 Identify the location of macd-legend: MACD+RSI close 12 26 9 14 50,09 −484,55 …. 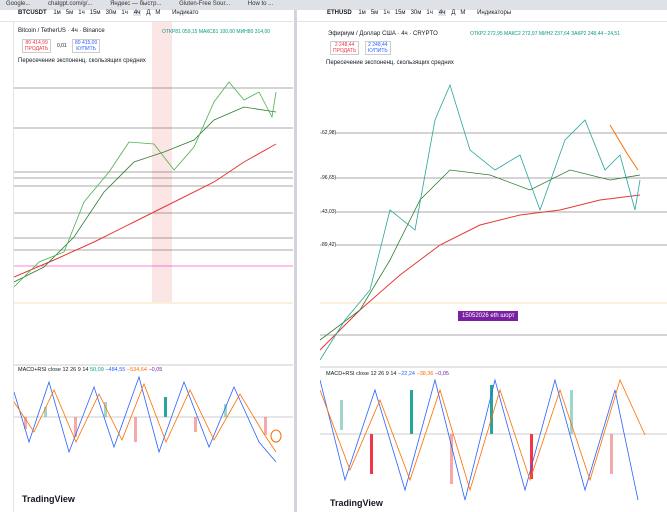
(90, 370).